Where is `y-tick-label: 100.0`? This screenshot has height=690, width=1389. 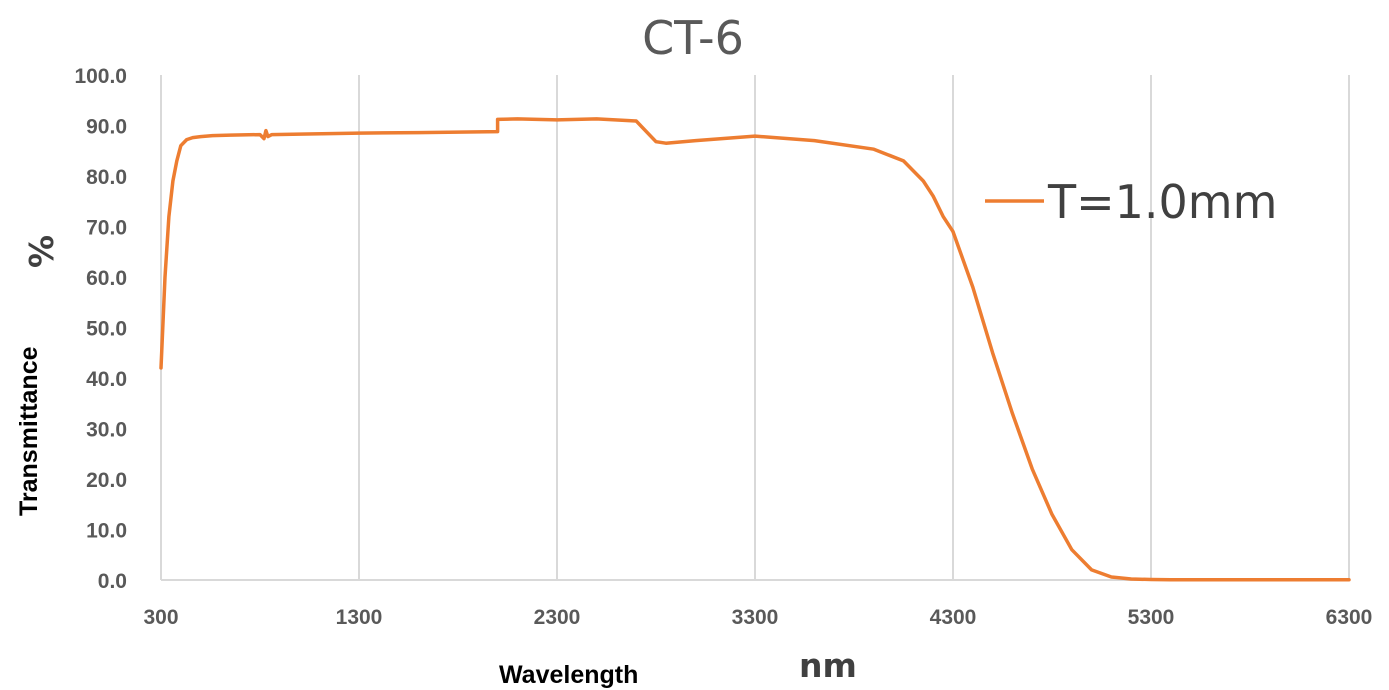
y-tick-label: 100.0 is located at coordinates (100, 76).